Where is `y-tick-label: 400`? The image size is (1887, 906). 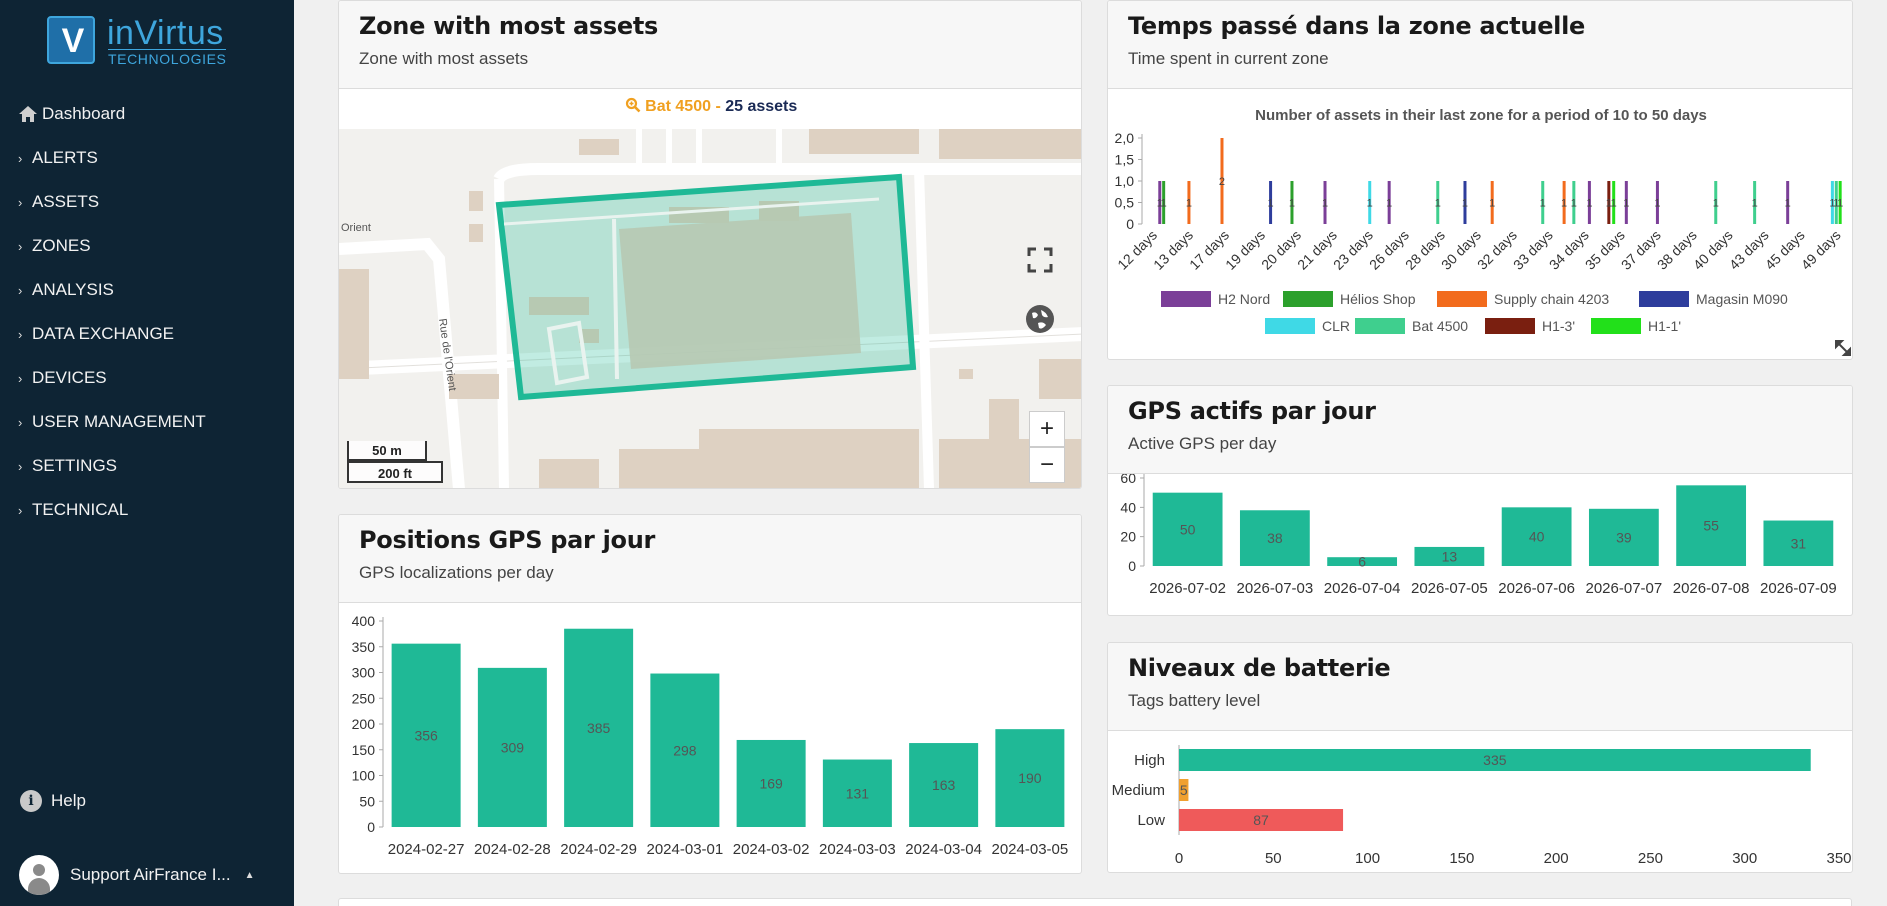 y-tick-label: 400 is located at coordinates (364, 621).